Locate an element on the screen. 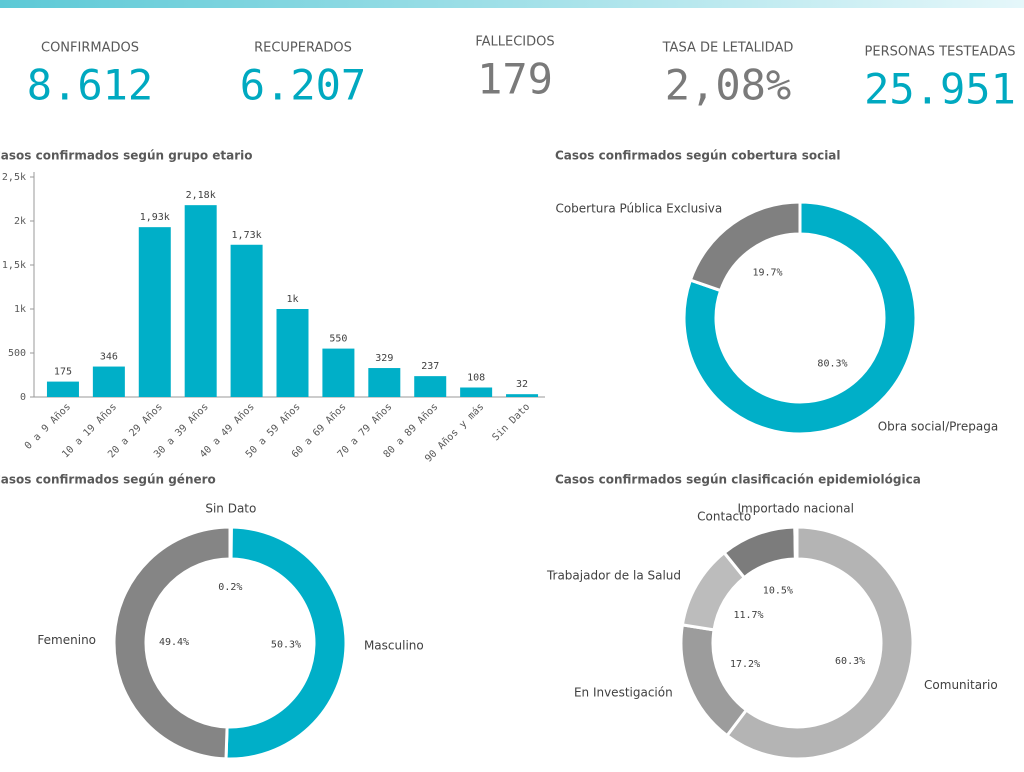  kpi-label: PERSONAS TESTEADAS is located at coordinates (940, 52).